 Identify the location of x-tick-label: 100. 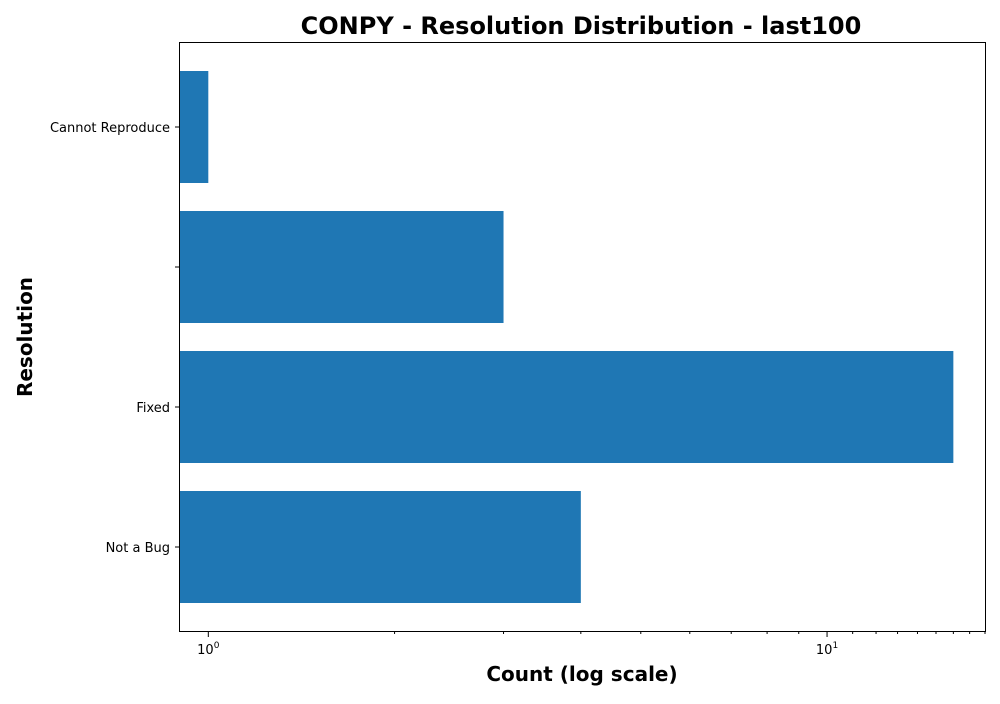
(208, 649).